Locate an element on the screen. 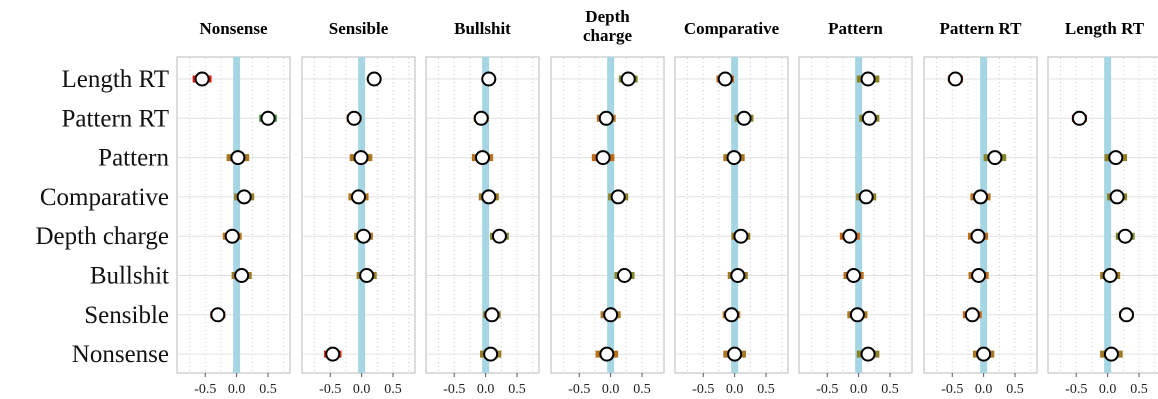 The height and width of the screenshot is (399, 1158). panel-frame is located at coordinates (1103, 215).